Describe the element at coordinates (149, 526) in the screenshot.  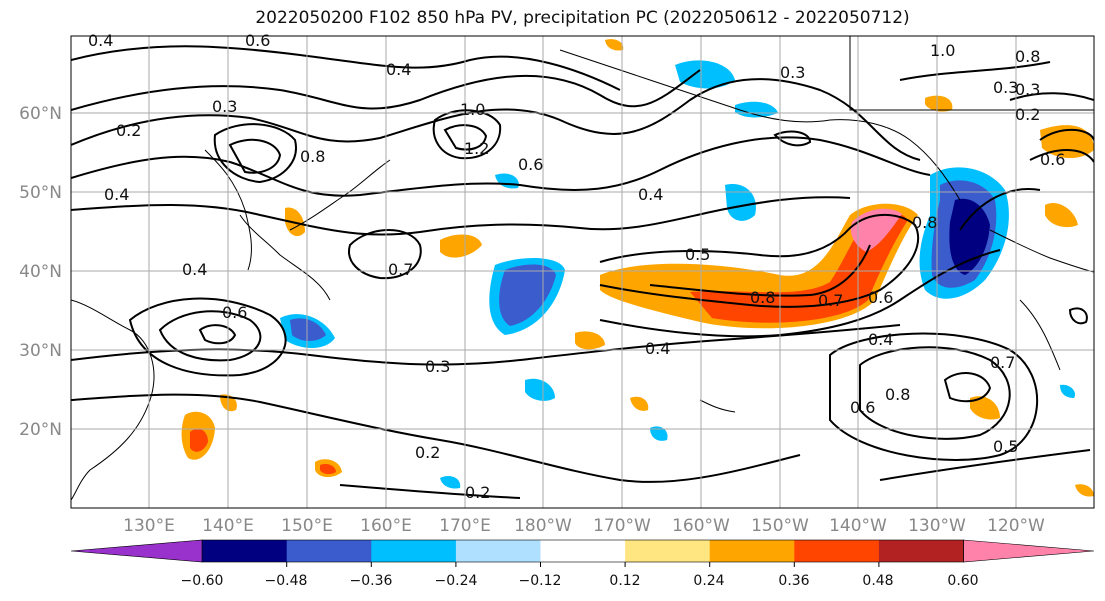
I see `lon-tick: 130°E` at that location.